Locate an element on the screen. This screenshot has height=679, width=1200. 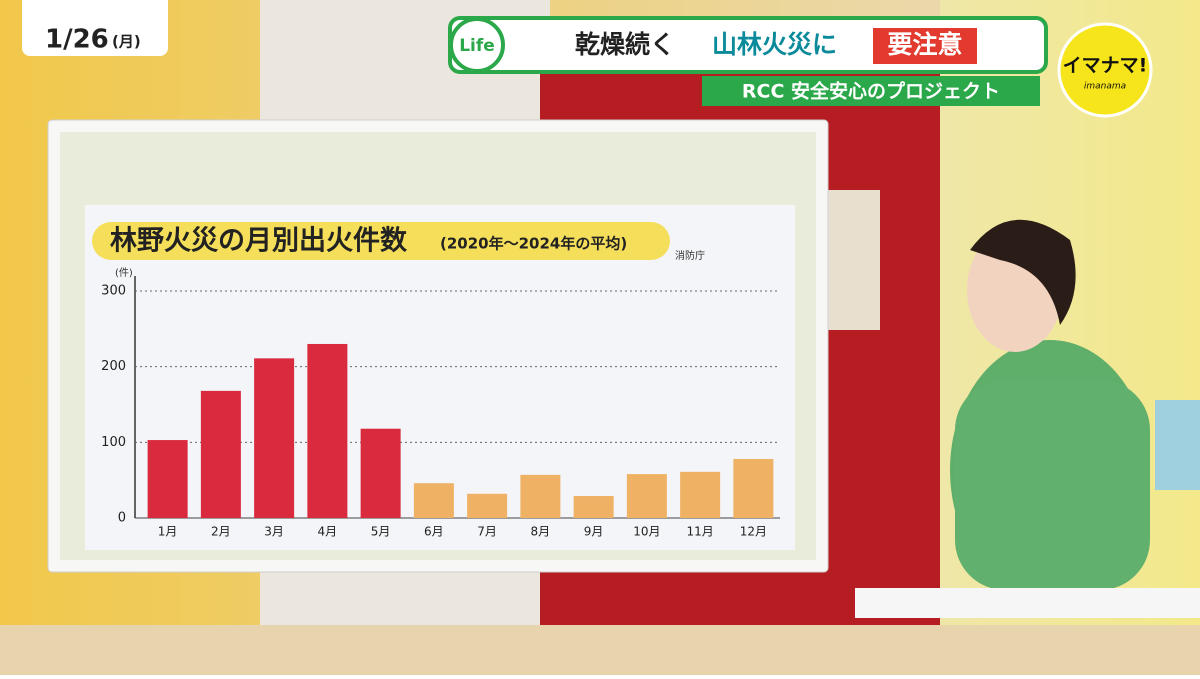
x-tick-label: 2月 is located at coordinates (221, 532).